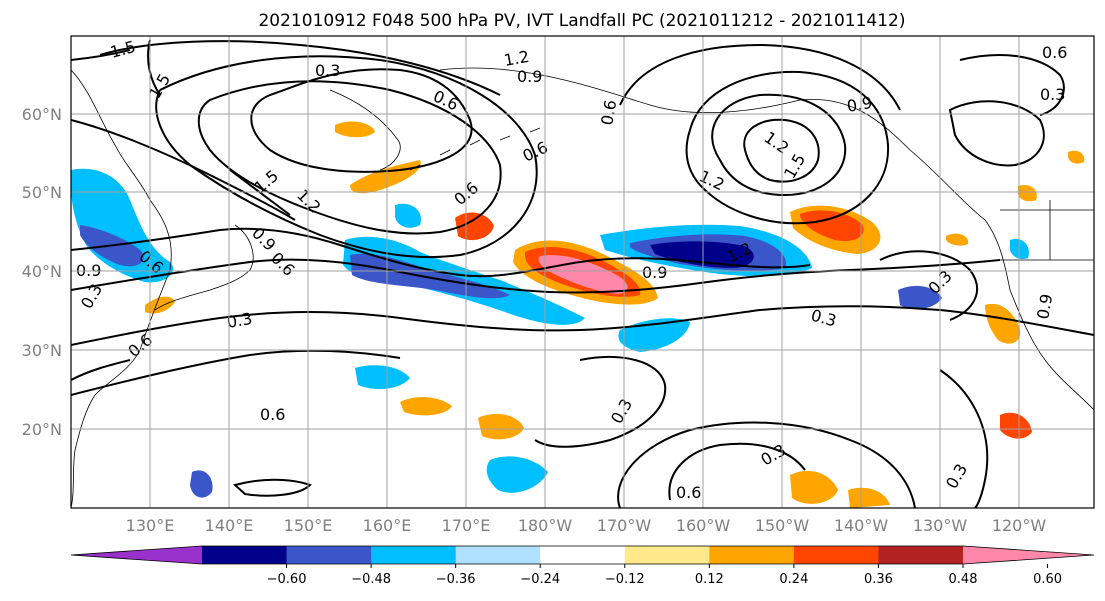 The image size is (1105, 601). Describe the element at coordinates (996, 133) in the screenshot. I see `pv-contour-03-northeast` at that location.